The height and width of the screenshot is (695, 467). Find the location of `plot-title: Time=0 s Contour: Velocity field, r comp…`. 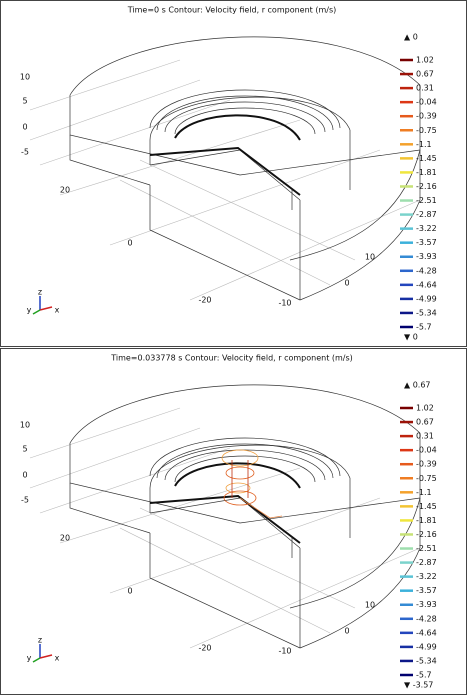

plot-title: Time=0 s Contour: Velocity field, r comp… is located at coordinates (231, 10).